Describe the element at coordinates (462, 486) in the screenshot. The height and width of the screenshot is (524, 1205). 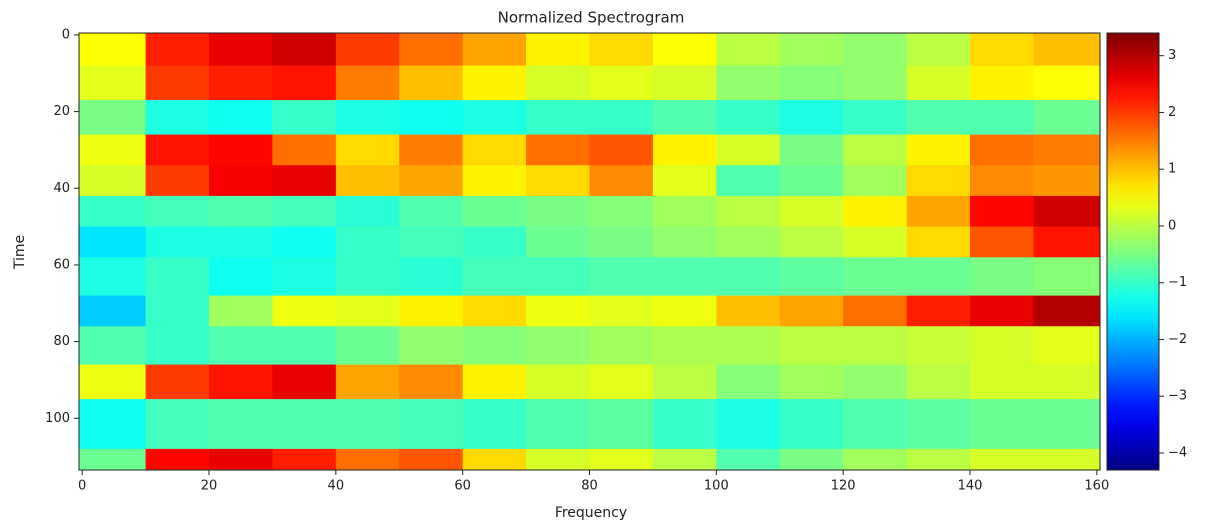
I see `x-tick-label: 60` at that location.